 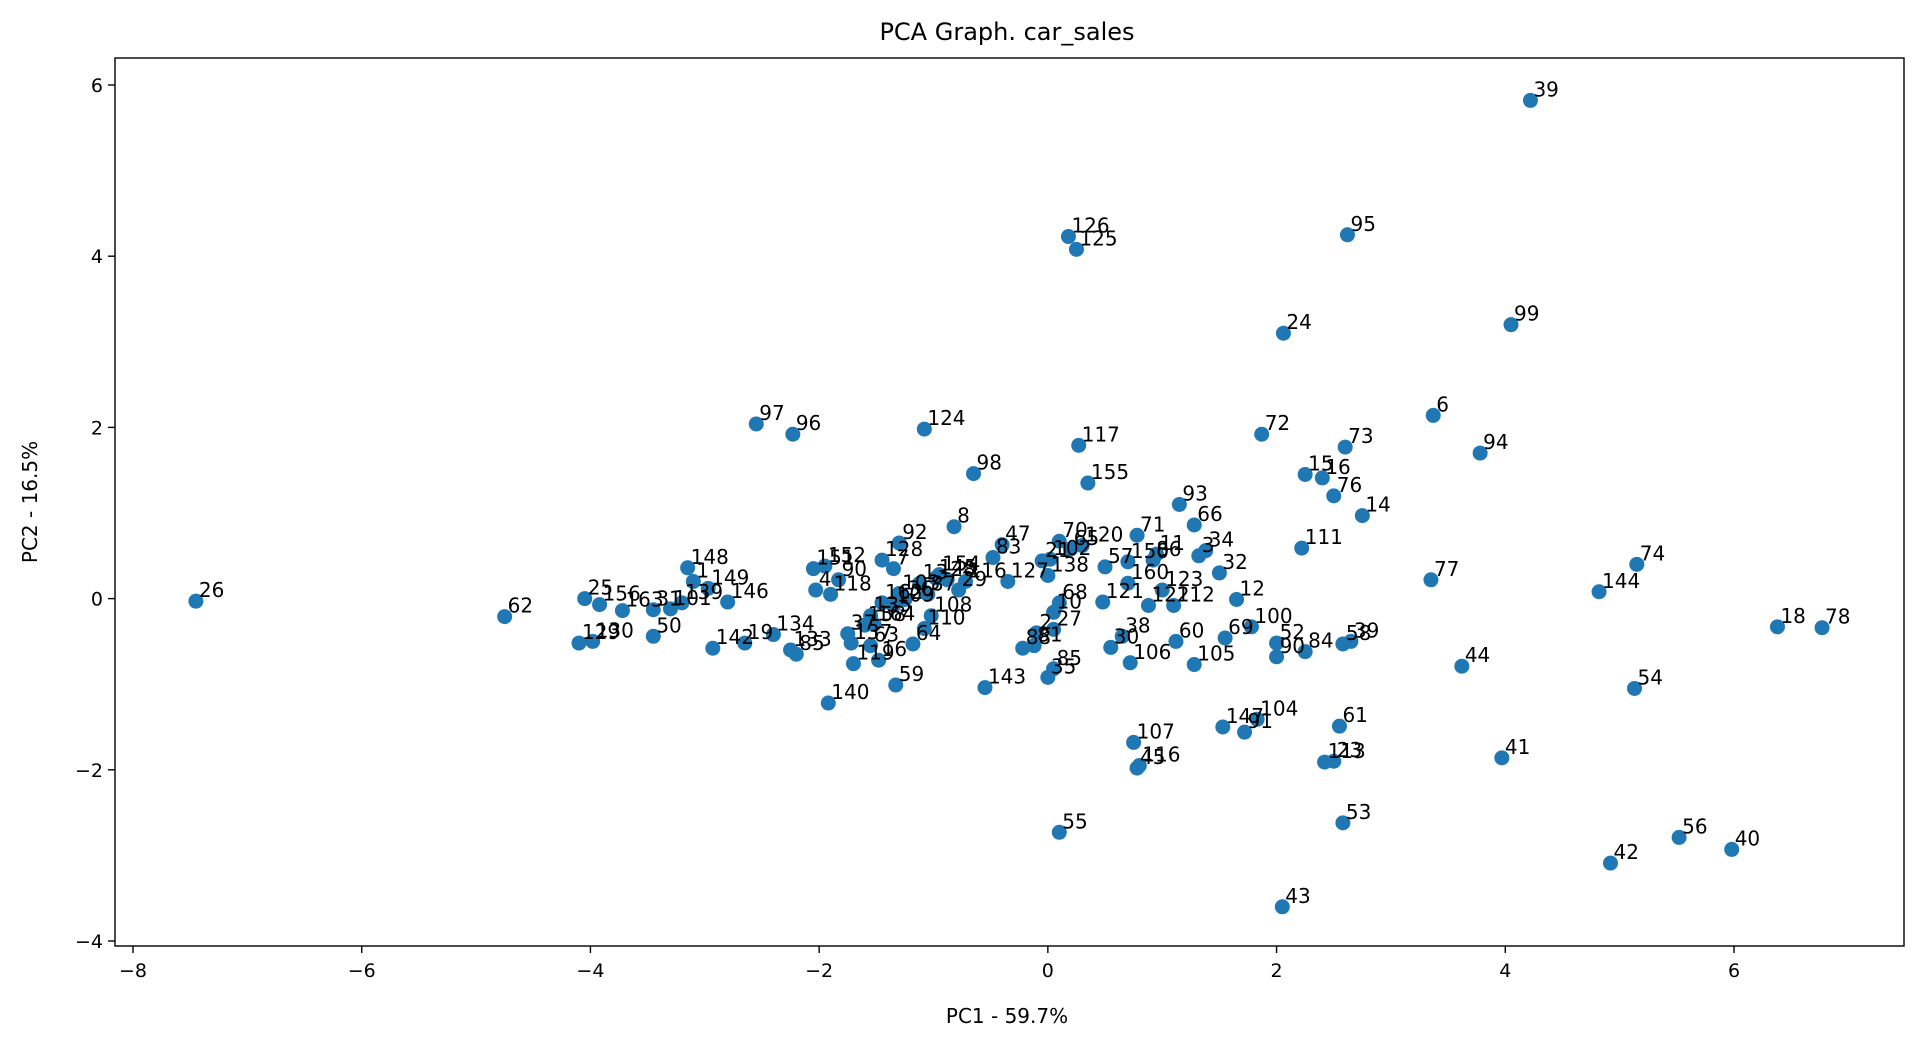 I want to click on point-label: 2, so click(x=1045, y=622).